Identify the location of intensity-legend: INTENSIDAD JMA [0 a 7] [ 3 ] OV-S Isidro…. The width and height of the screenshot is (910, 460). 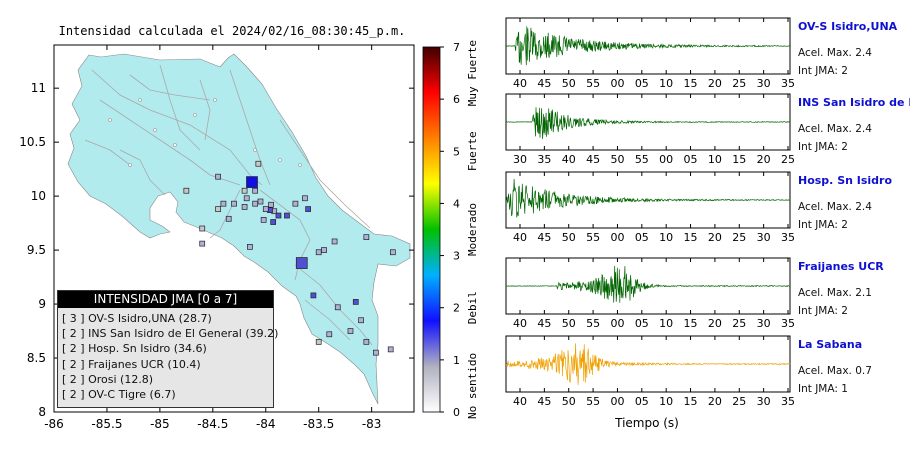
(168, 349).